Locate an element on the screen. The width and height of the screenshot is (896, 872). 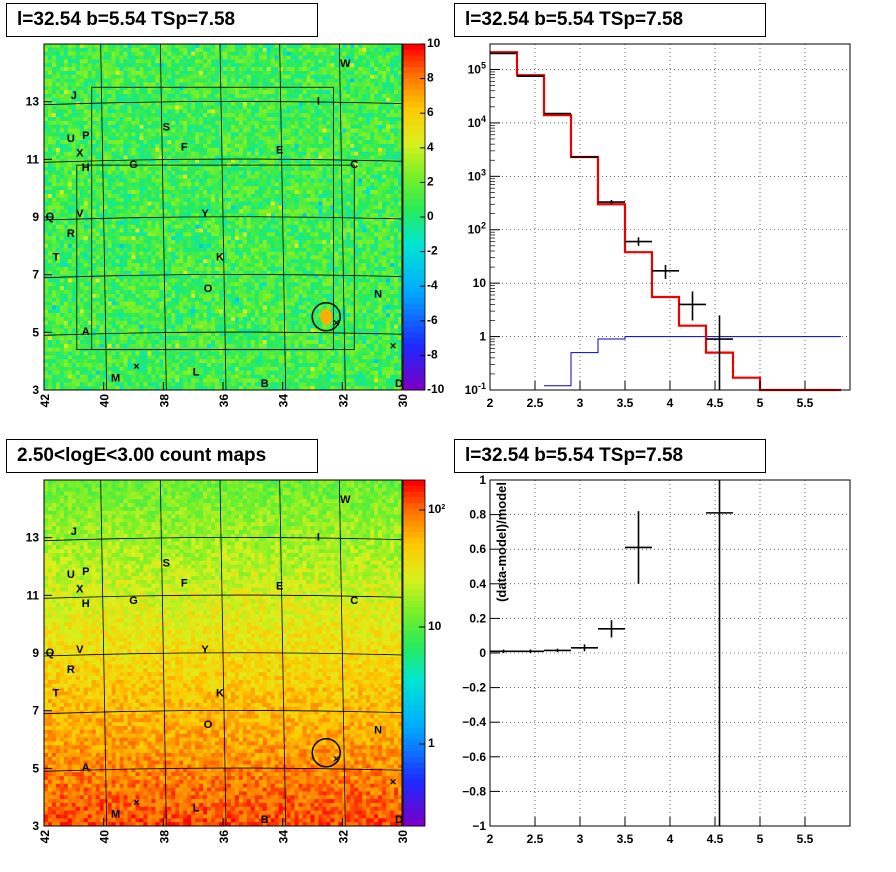
ratio-ytick-label: −0.2 is located at coordinates (474, 688).